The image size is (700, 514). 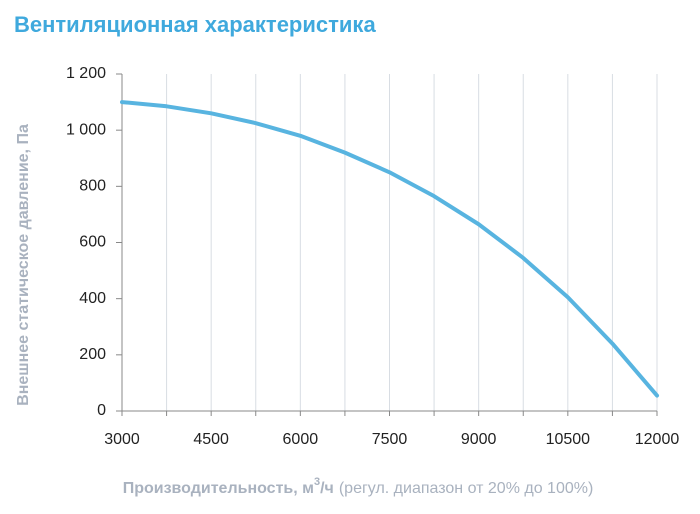 What do you see at coordinates (86, 129) in the screenshot?
I see `y-tick-label: 1 000` at bounding box center [86, 129].